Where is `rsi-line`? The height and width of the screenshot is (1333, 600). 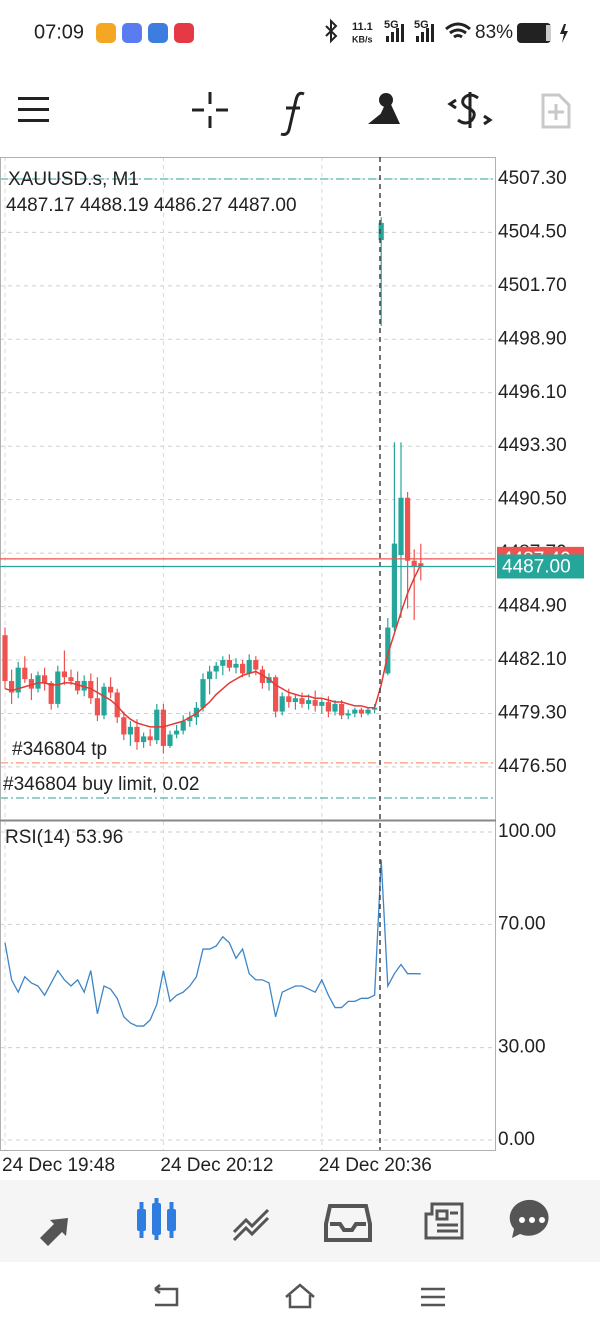 rsi-line is located at coordinates (212, 943).